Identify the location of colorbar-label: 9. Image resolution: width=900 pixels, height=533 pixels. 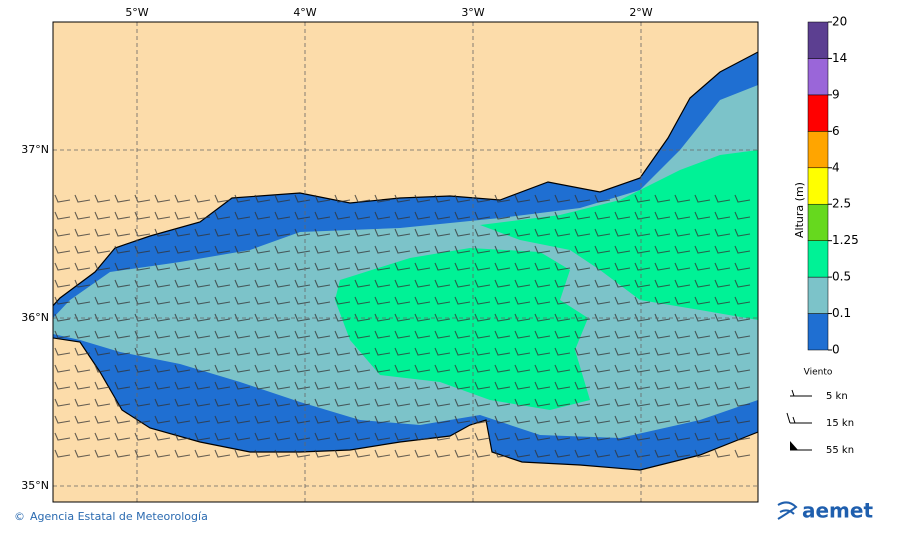
(836, 94).